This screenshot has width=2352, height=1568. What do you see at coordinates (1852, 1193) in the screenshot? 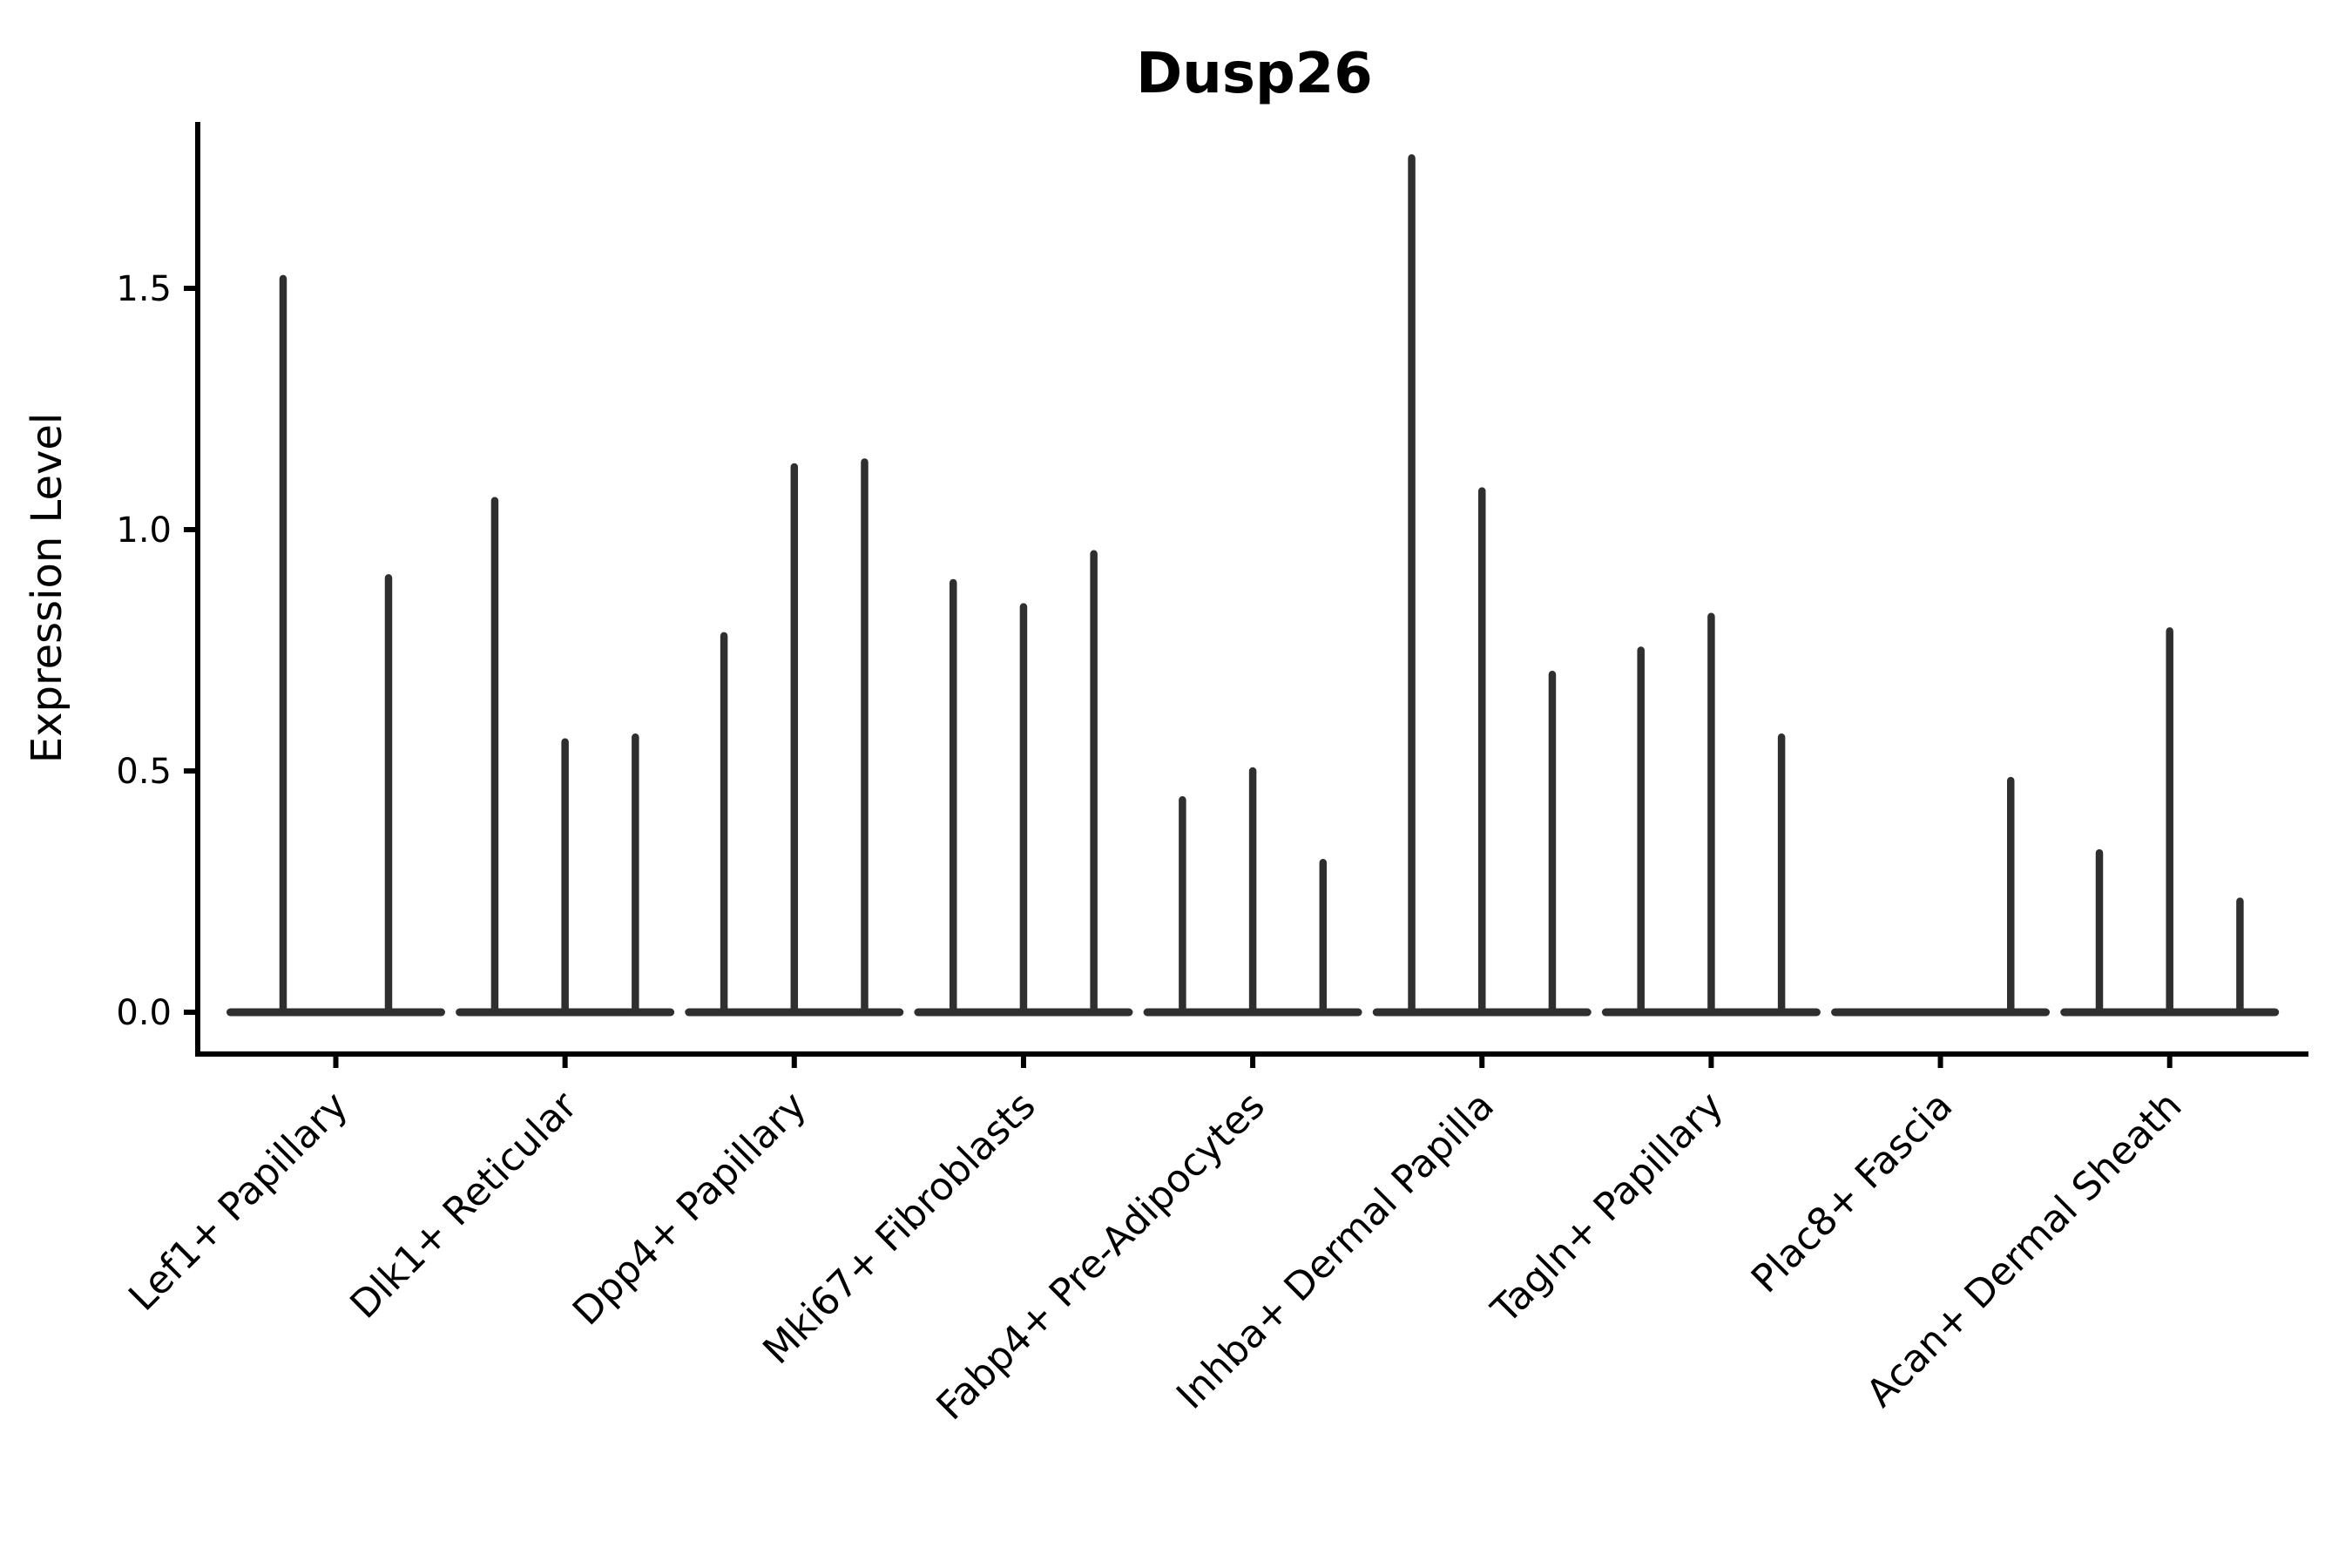
I see `x-tick-label: Plac8+ Fascia` at bounding box center [1852, 1193].